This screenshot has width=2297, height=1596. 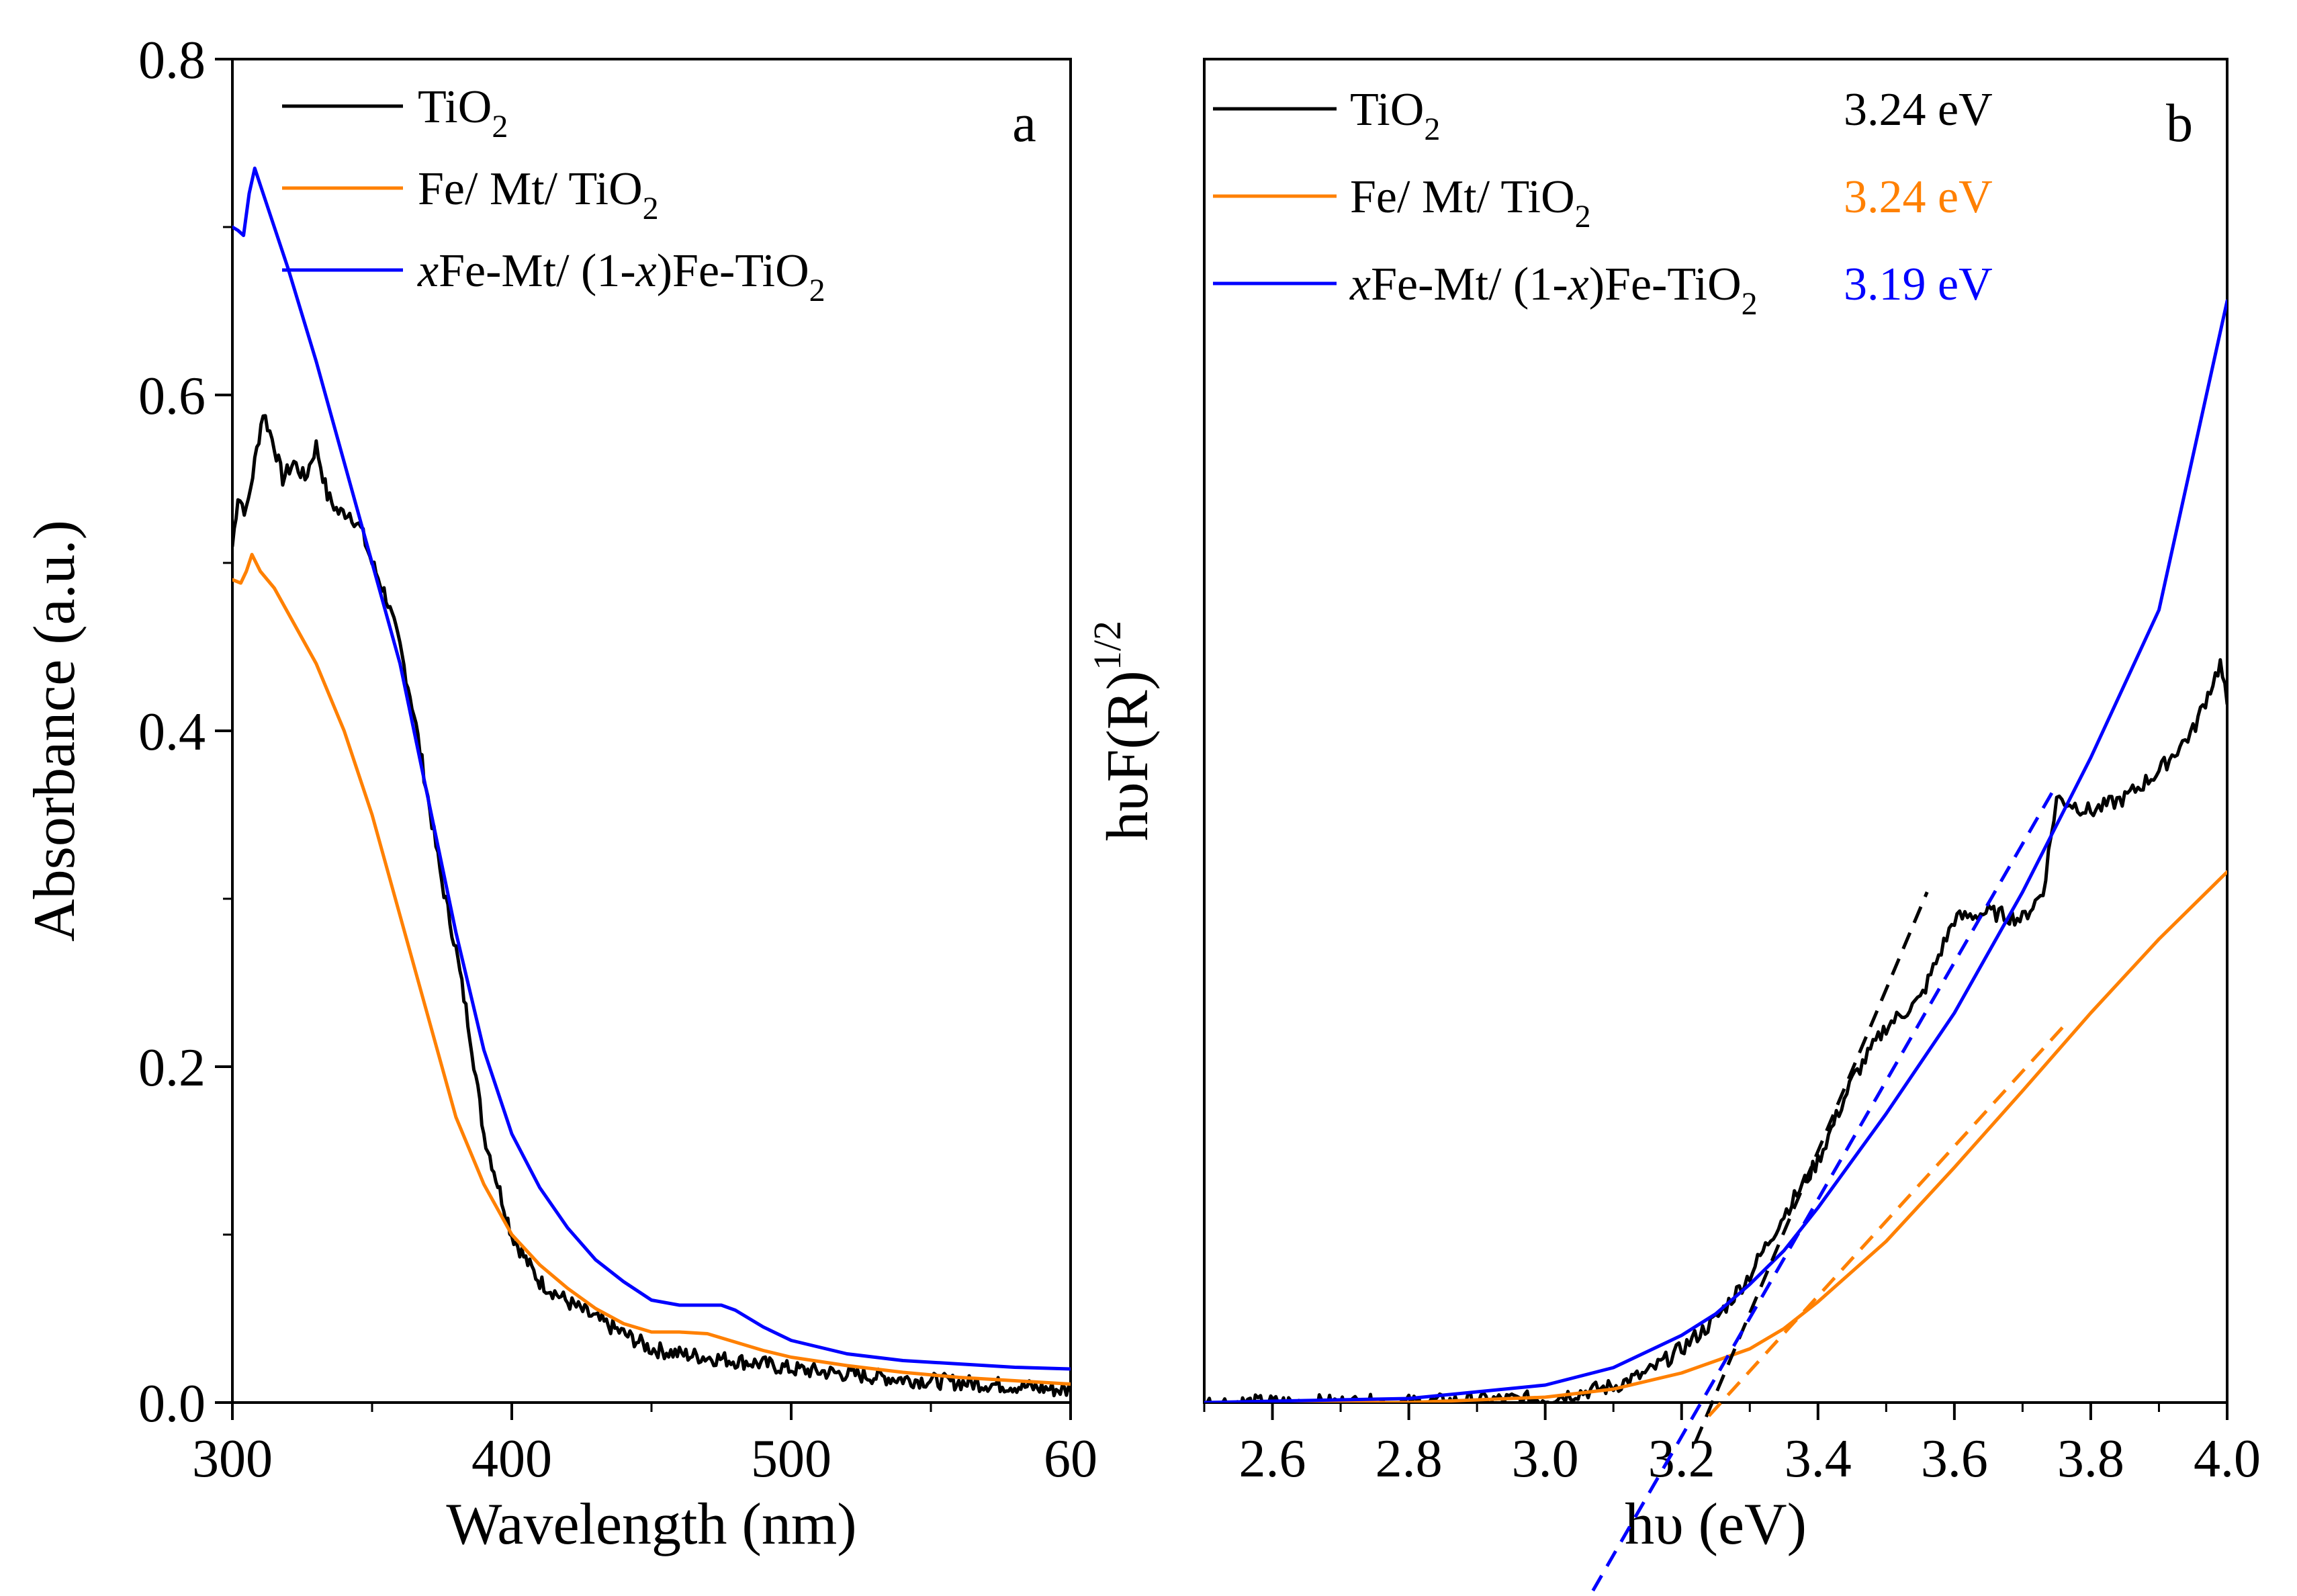 What do you see at coordinates (651, 1524) in the screenshot?
I see `x-axis-title: Wavelength (nm)` at bounding box center [651, 1524].